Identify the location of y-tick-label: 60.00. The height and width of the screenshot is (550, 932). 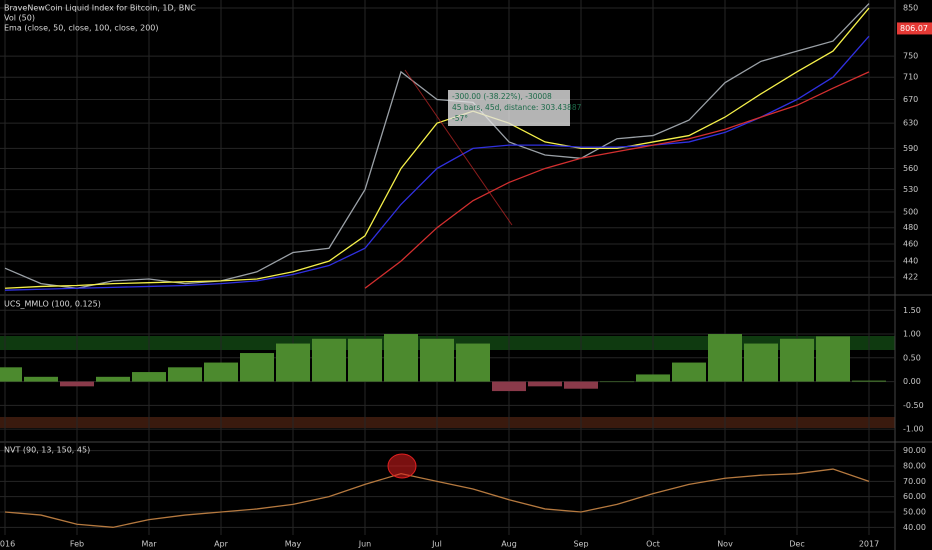
(914, 496).